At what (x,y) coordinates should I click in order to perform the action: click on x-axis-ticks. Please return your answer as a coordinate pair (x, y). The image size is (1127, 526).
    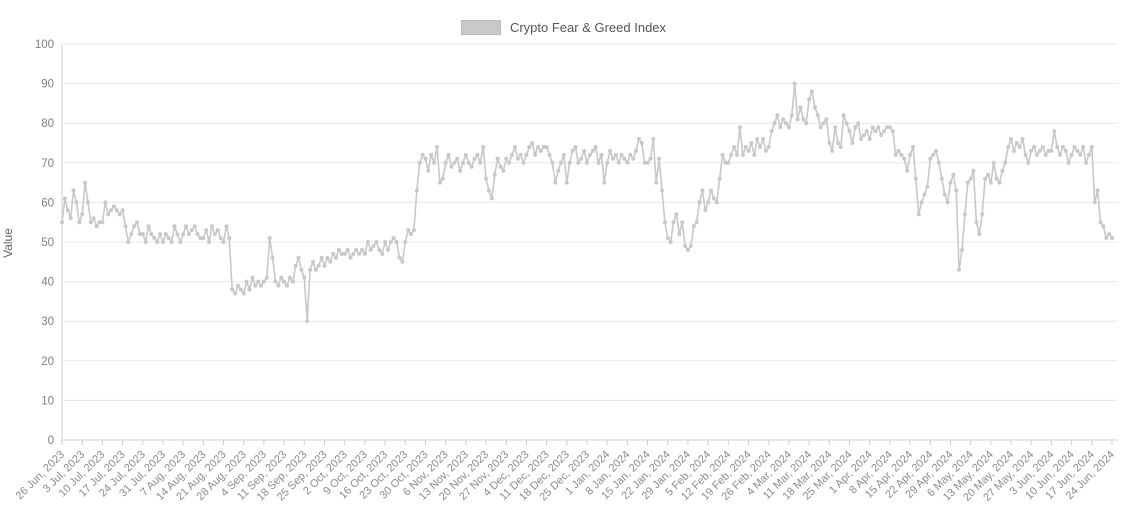
    Looking at the image, I should click on (587, 442).